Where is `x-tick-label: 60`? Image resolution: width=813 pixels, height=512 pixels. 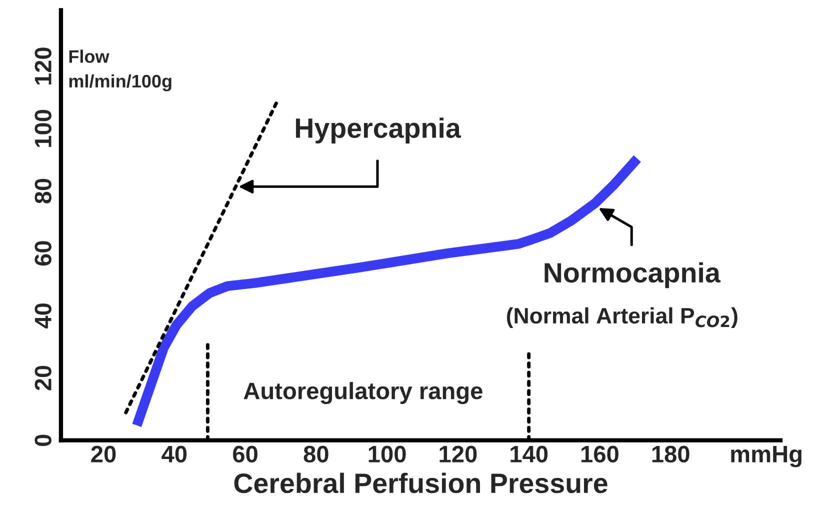 x-tick-label: 60 is located at coordinates (245, 454).